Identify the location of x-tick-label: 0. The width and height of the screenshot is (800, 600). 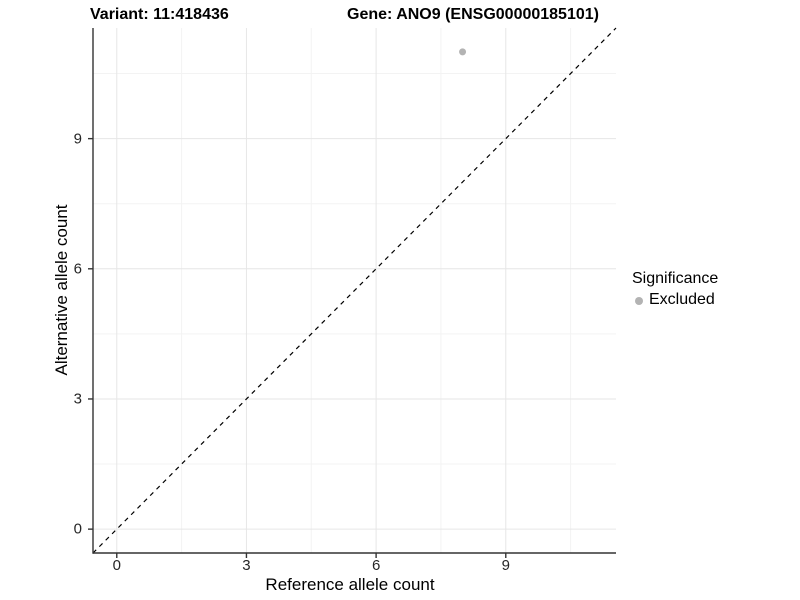
(116, 565).